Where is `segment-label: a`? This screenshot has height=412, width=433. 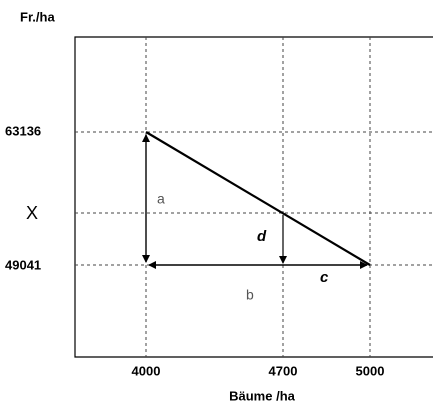 segment-label: a is located at coordinates (161, 199).